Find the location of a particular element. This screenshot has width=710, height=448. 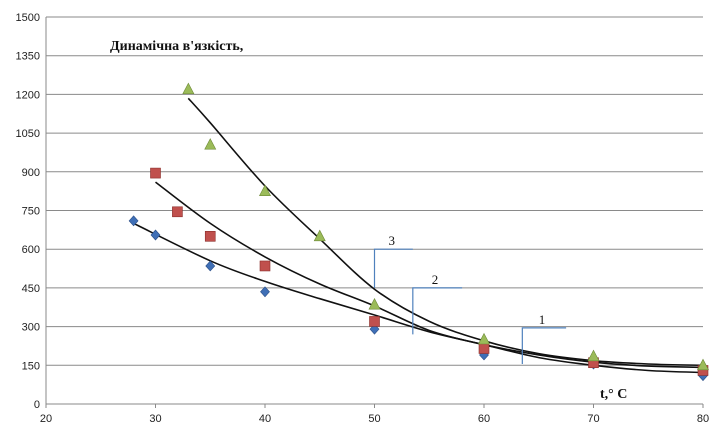

x-tick-labels: 20 30 40 50 60 70 80 is located at coordinates (374, 419).